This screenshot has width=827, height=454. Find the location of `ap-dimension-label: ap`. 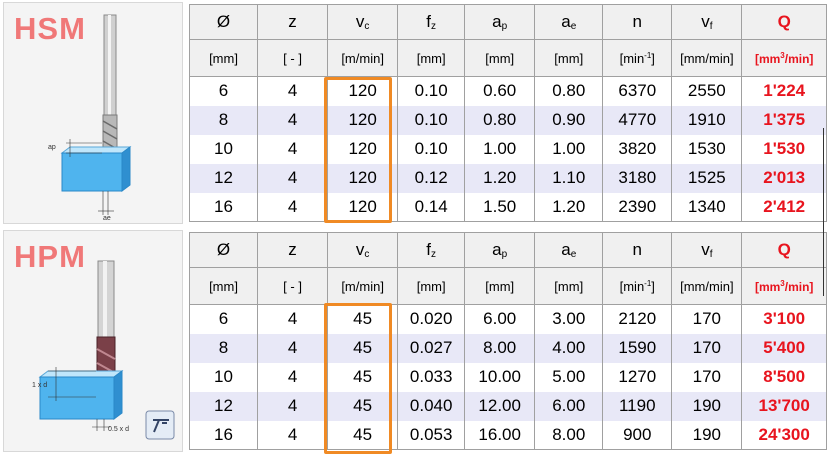

ap-dimension-label: ap is located at coordinates (52, 147).